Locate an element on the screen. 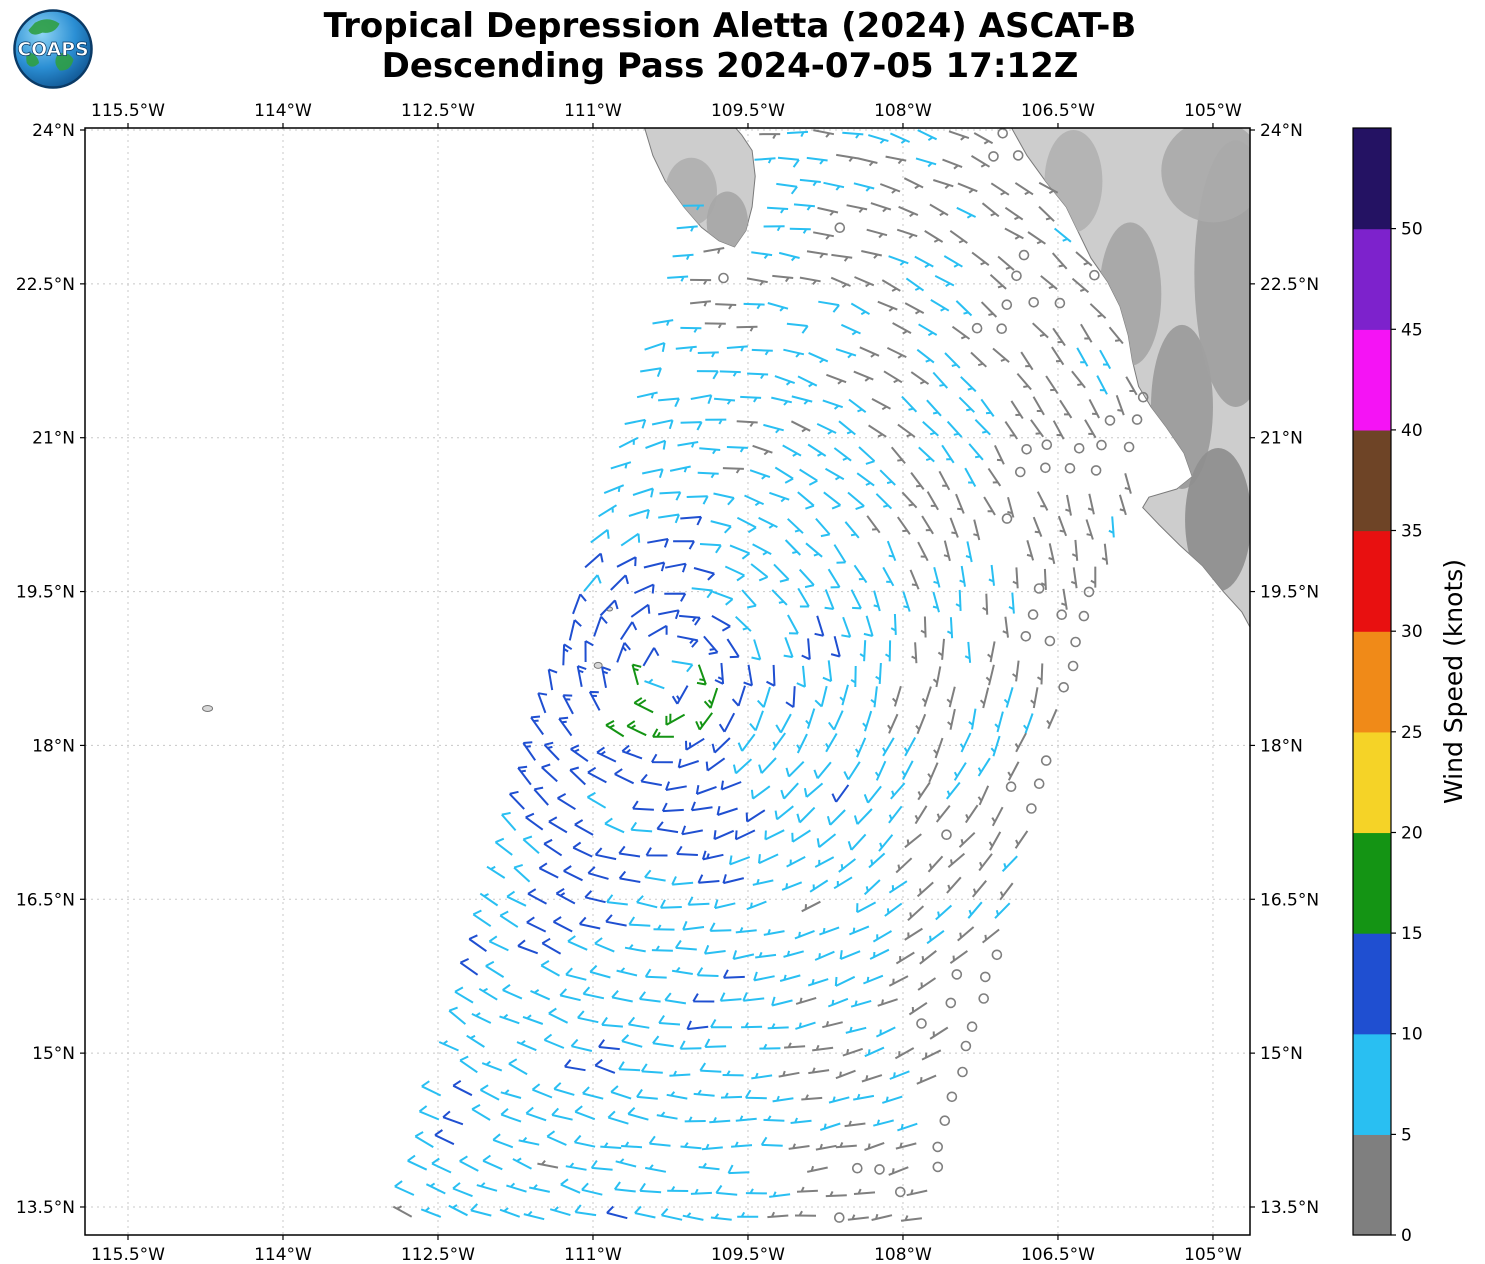 The image size is (1485, 1264). colorbar-tick-label: 15 is located at coordinates (1412, 934).